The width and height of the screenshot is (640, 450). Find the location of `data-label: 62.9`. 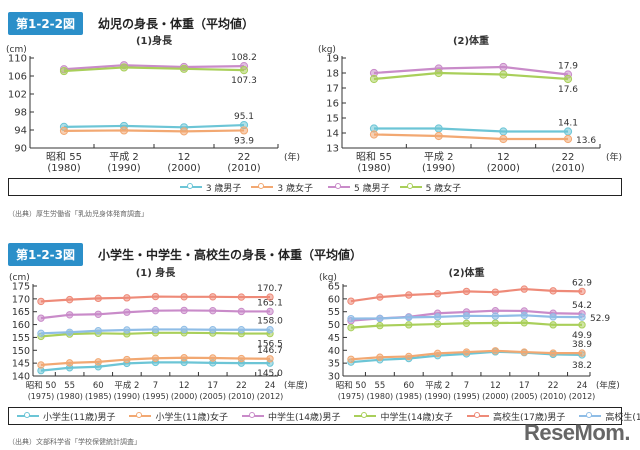

data-label: 62.9 is located at coordinates (582, 283).